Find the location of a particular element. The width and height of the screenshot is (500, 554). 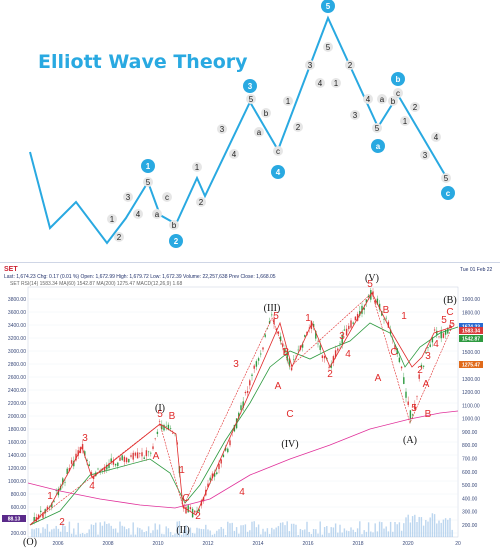

y-right-tick: 500.00 is located at coordinates (470, 486).